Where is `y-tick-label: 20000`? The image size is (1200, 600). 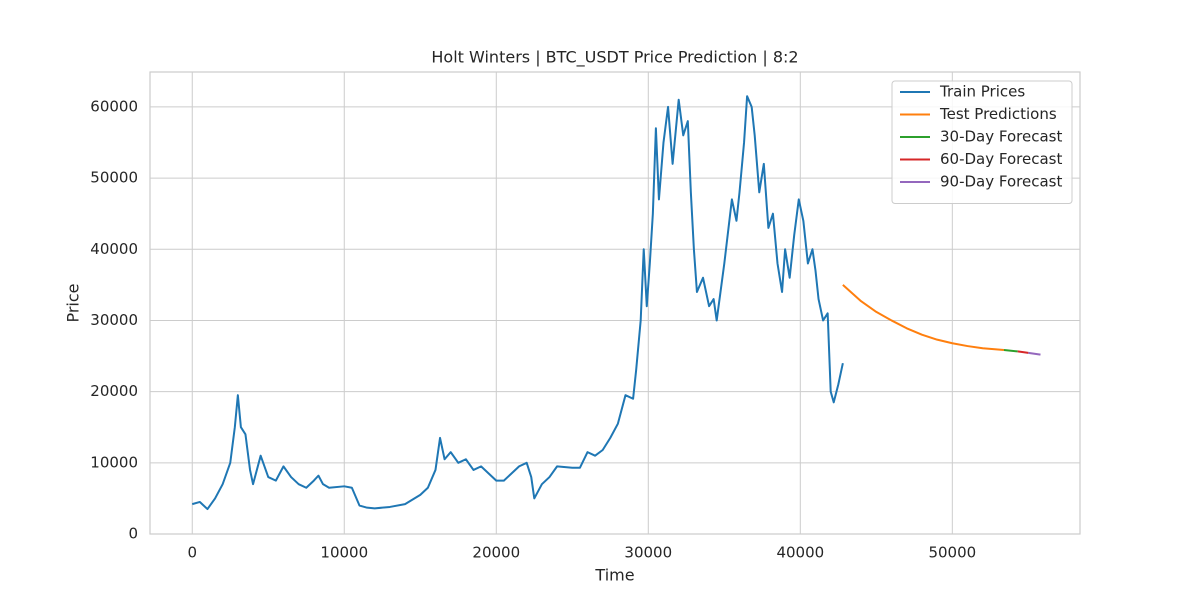
y-tick-label: 20000 is located at coordinates (114, 391).